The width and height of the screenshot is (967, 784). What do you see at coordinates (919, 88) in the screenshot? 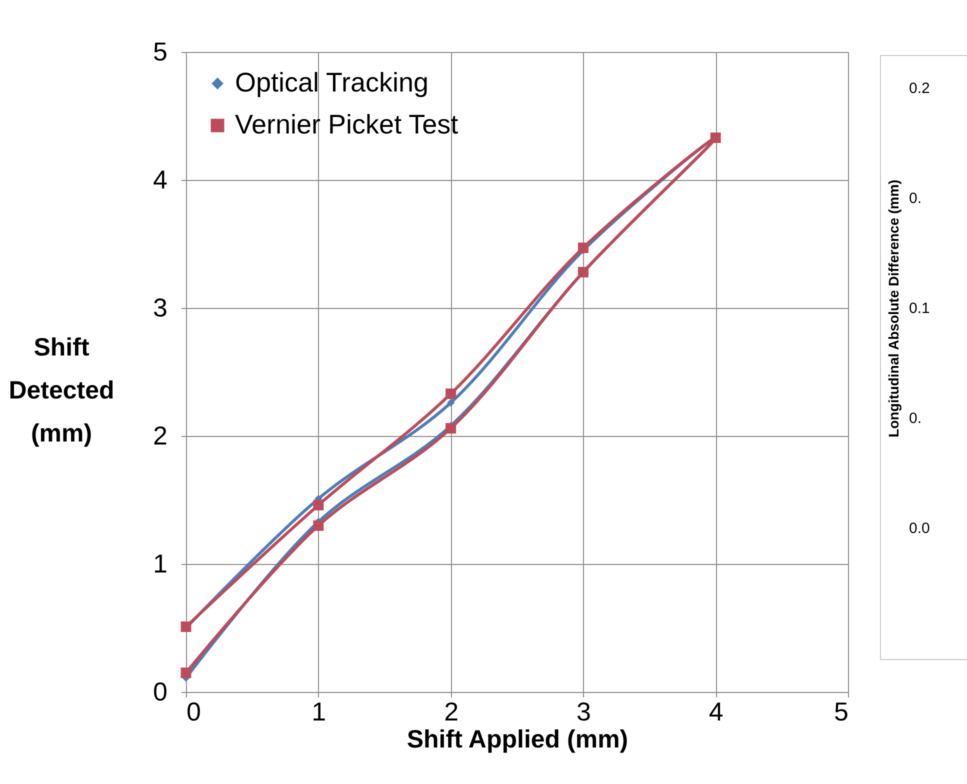
I see `text: 0.2` at bounding box center [919, 88].